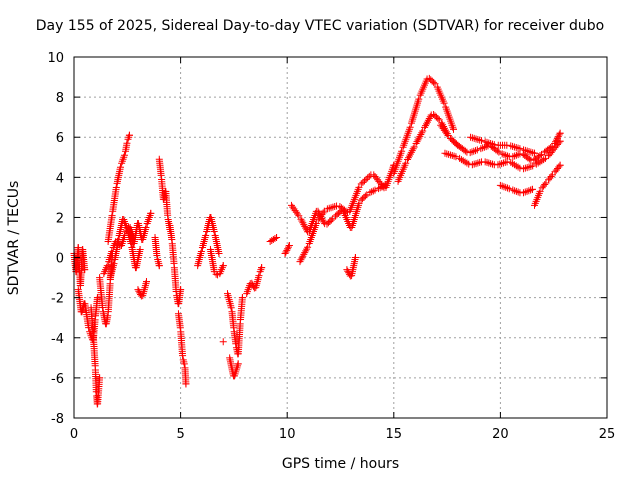 Image resolution: width=640 pixels, height=480 pixels. Describe the element at coordinates (500, 434) in the screenshot. I see `x-tick-label: 20` at that location.